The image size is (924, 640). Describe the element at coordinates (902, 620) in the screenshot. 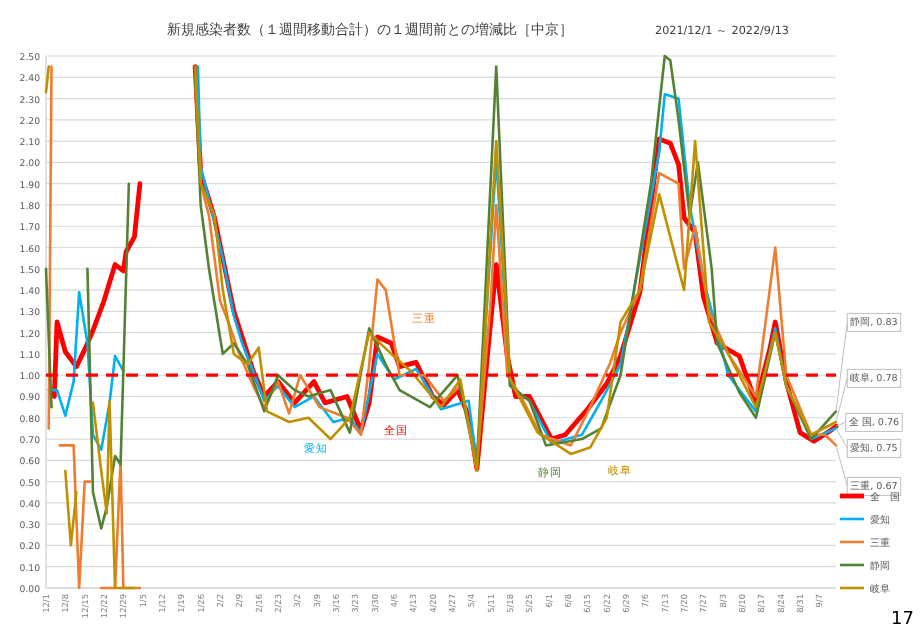

I see `text: 17` at that location.